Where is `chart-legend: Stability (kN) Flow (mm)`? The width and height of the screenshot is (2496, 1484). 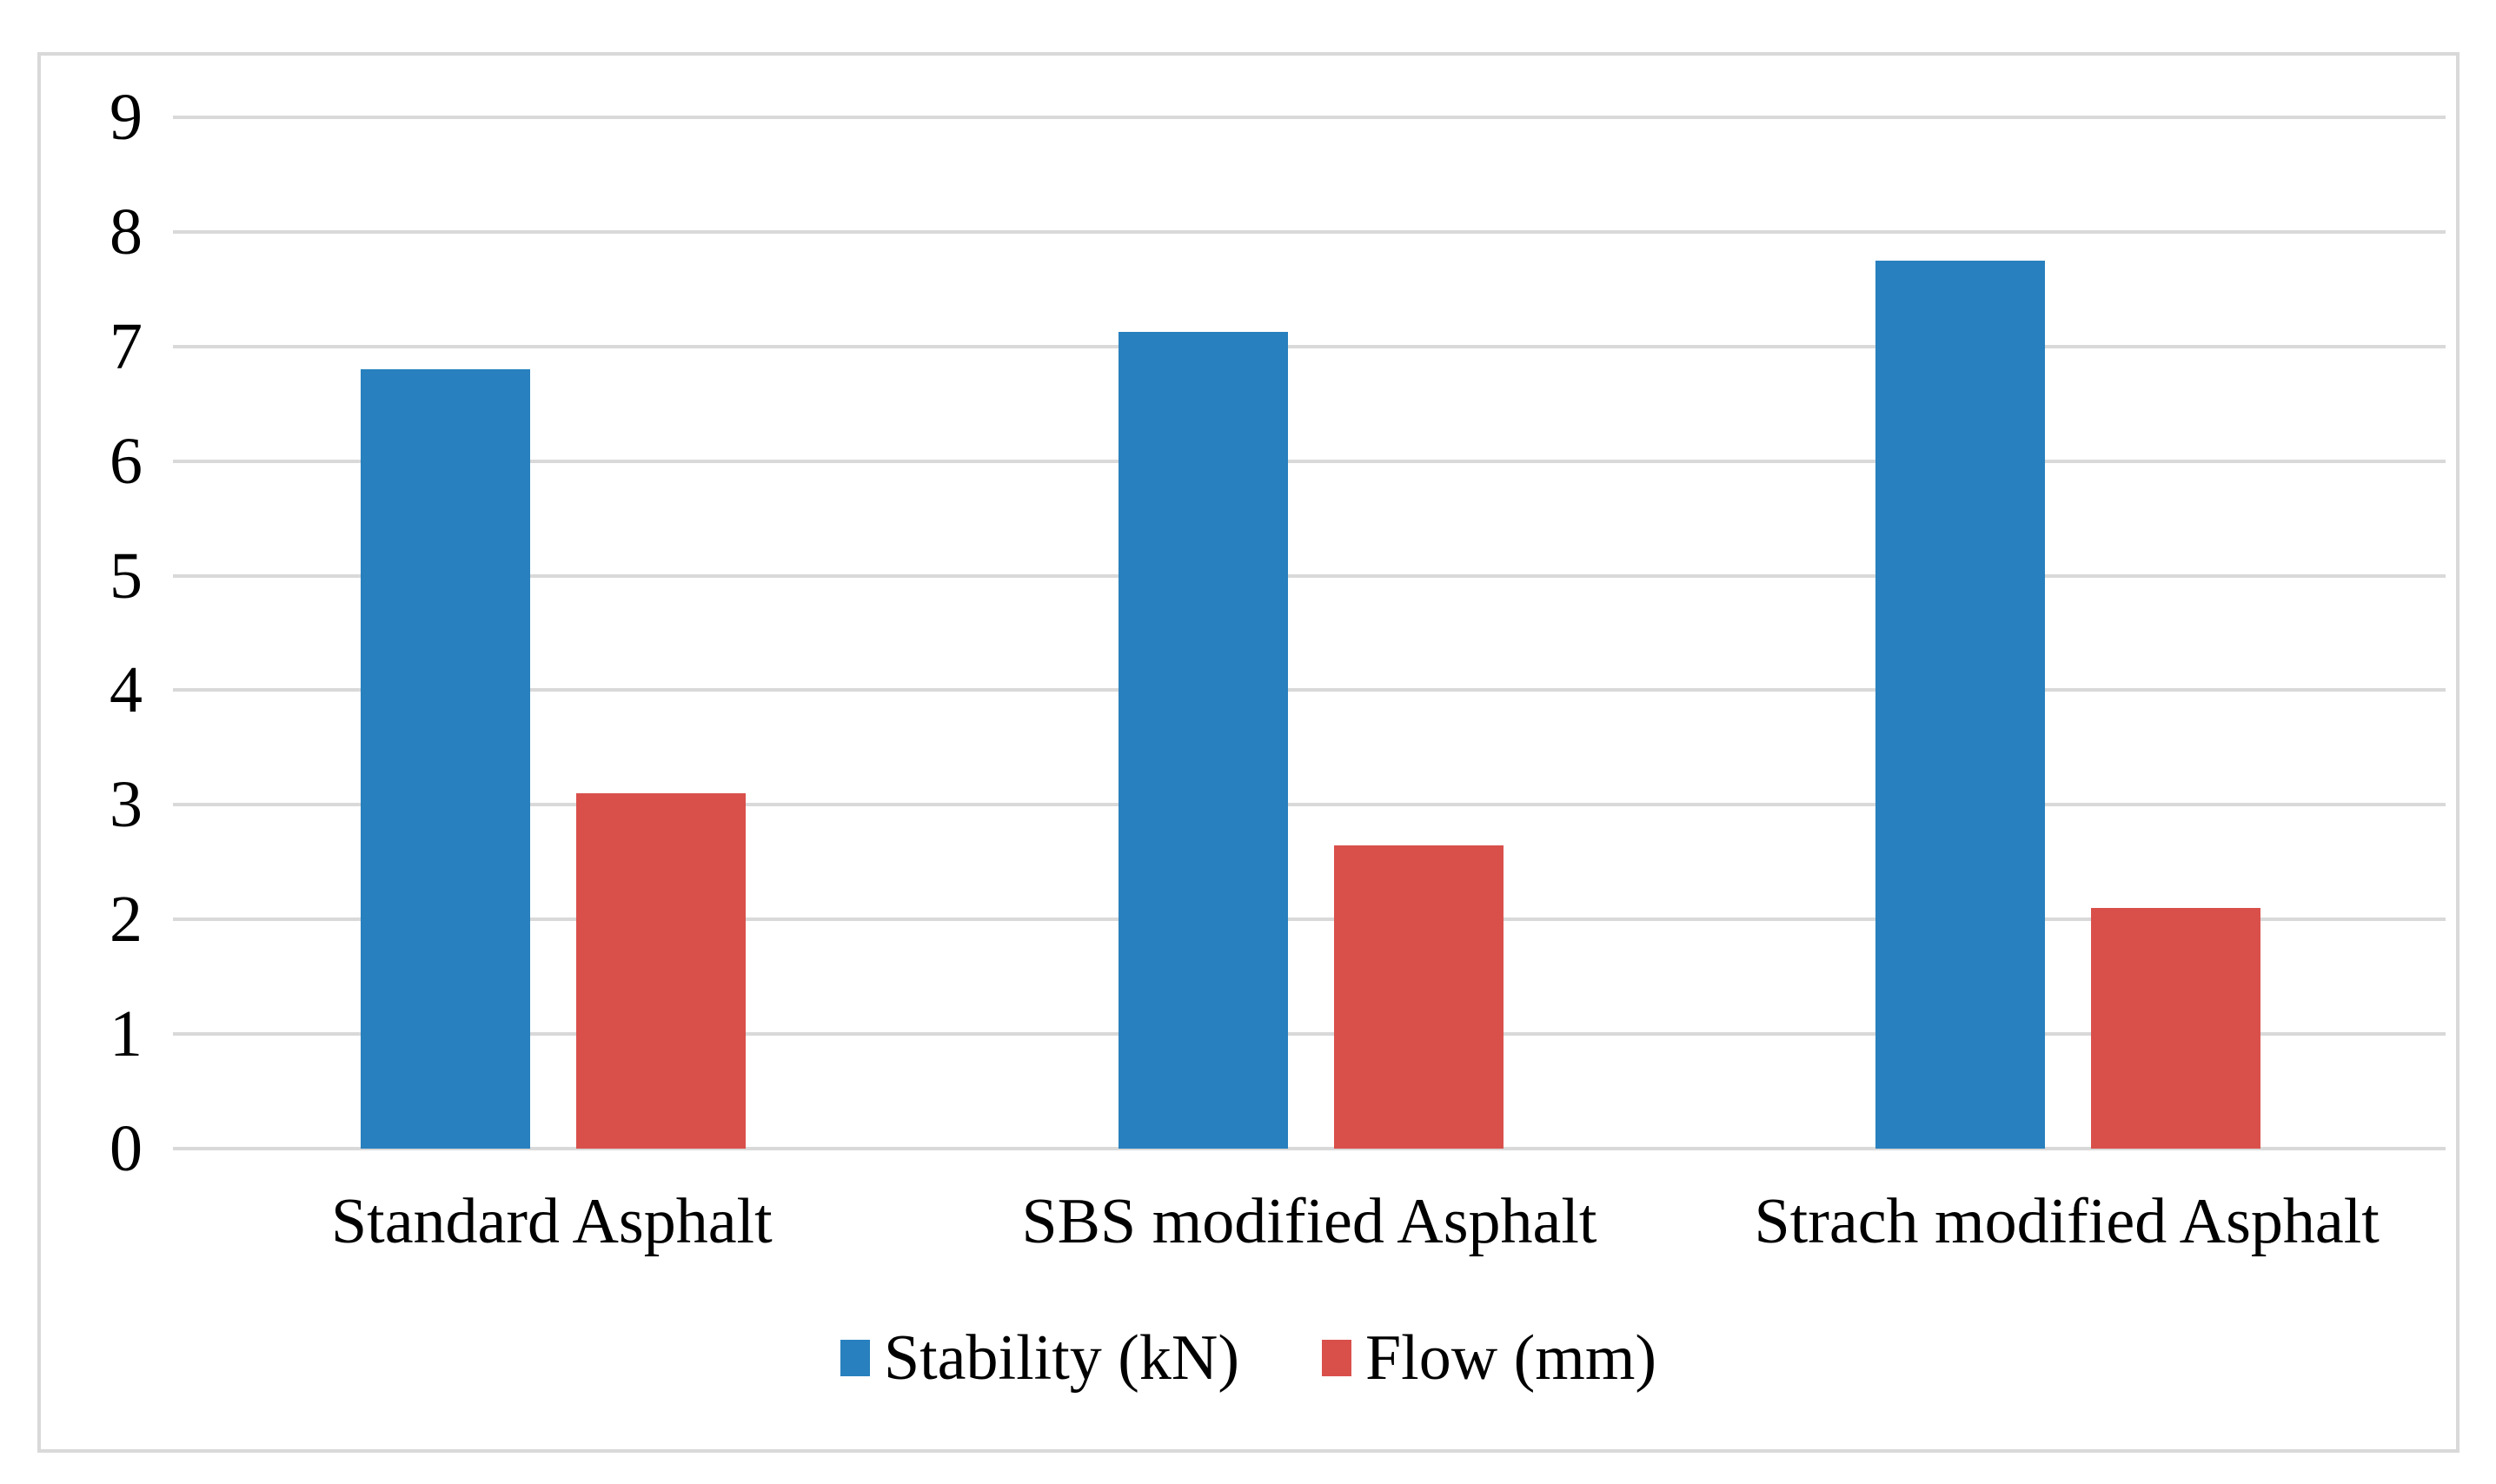 chart-legend: Stability (kN) Flow (mm) is located at coordinates (1248, 1358).